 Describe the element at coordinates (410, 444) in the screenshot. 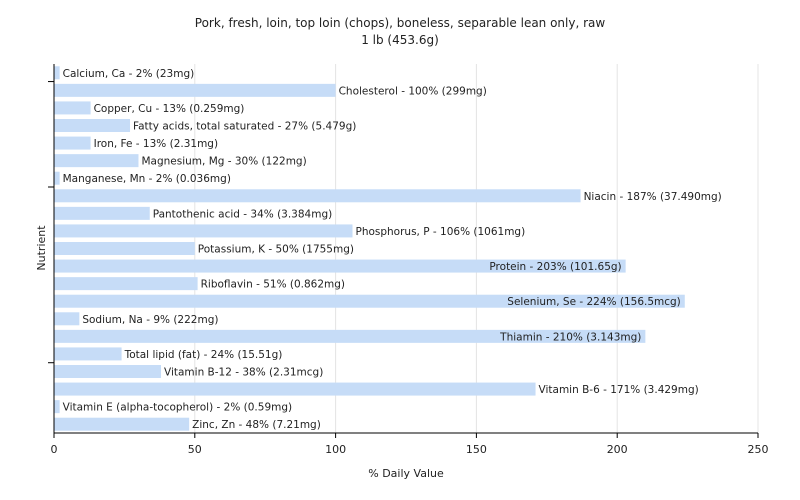

I see `x-ticks: 0 50 100 150 200 250` at that location.